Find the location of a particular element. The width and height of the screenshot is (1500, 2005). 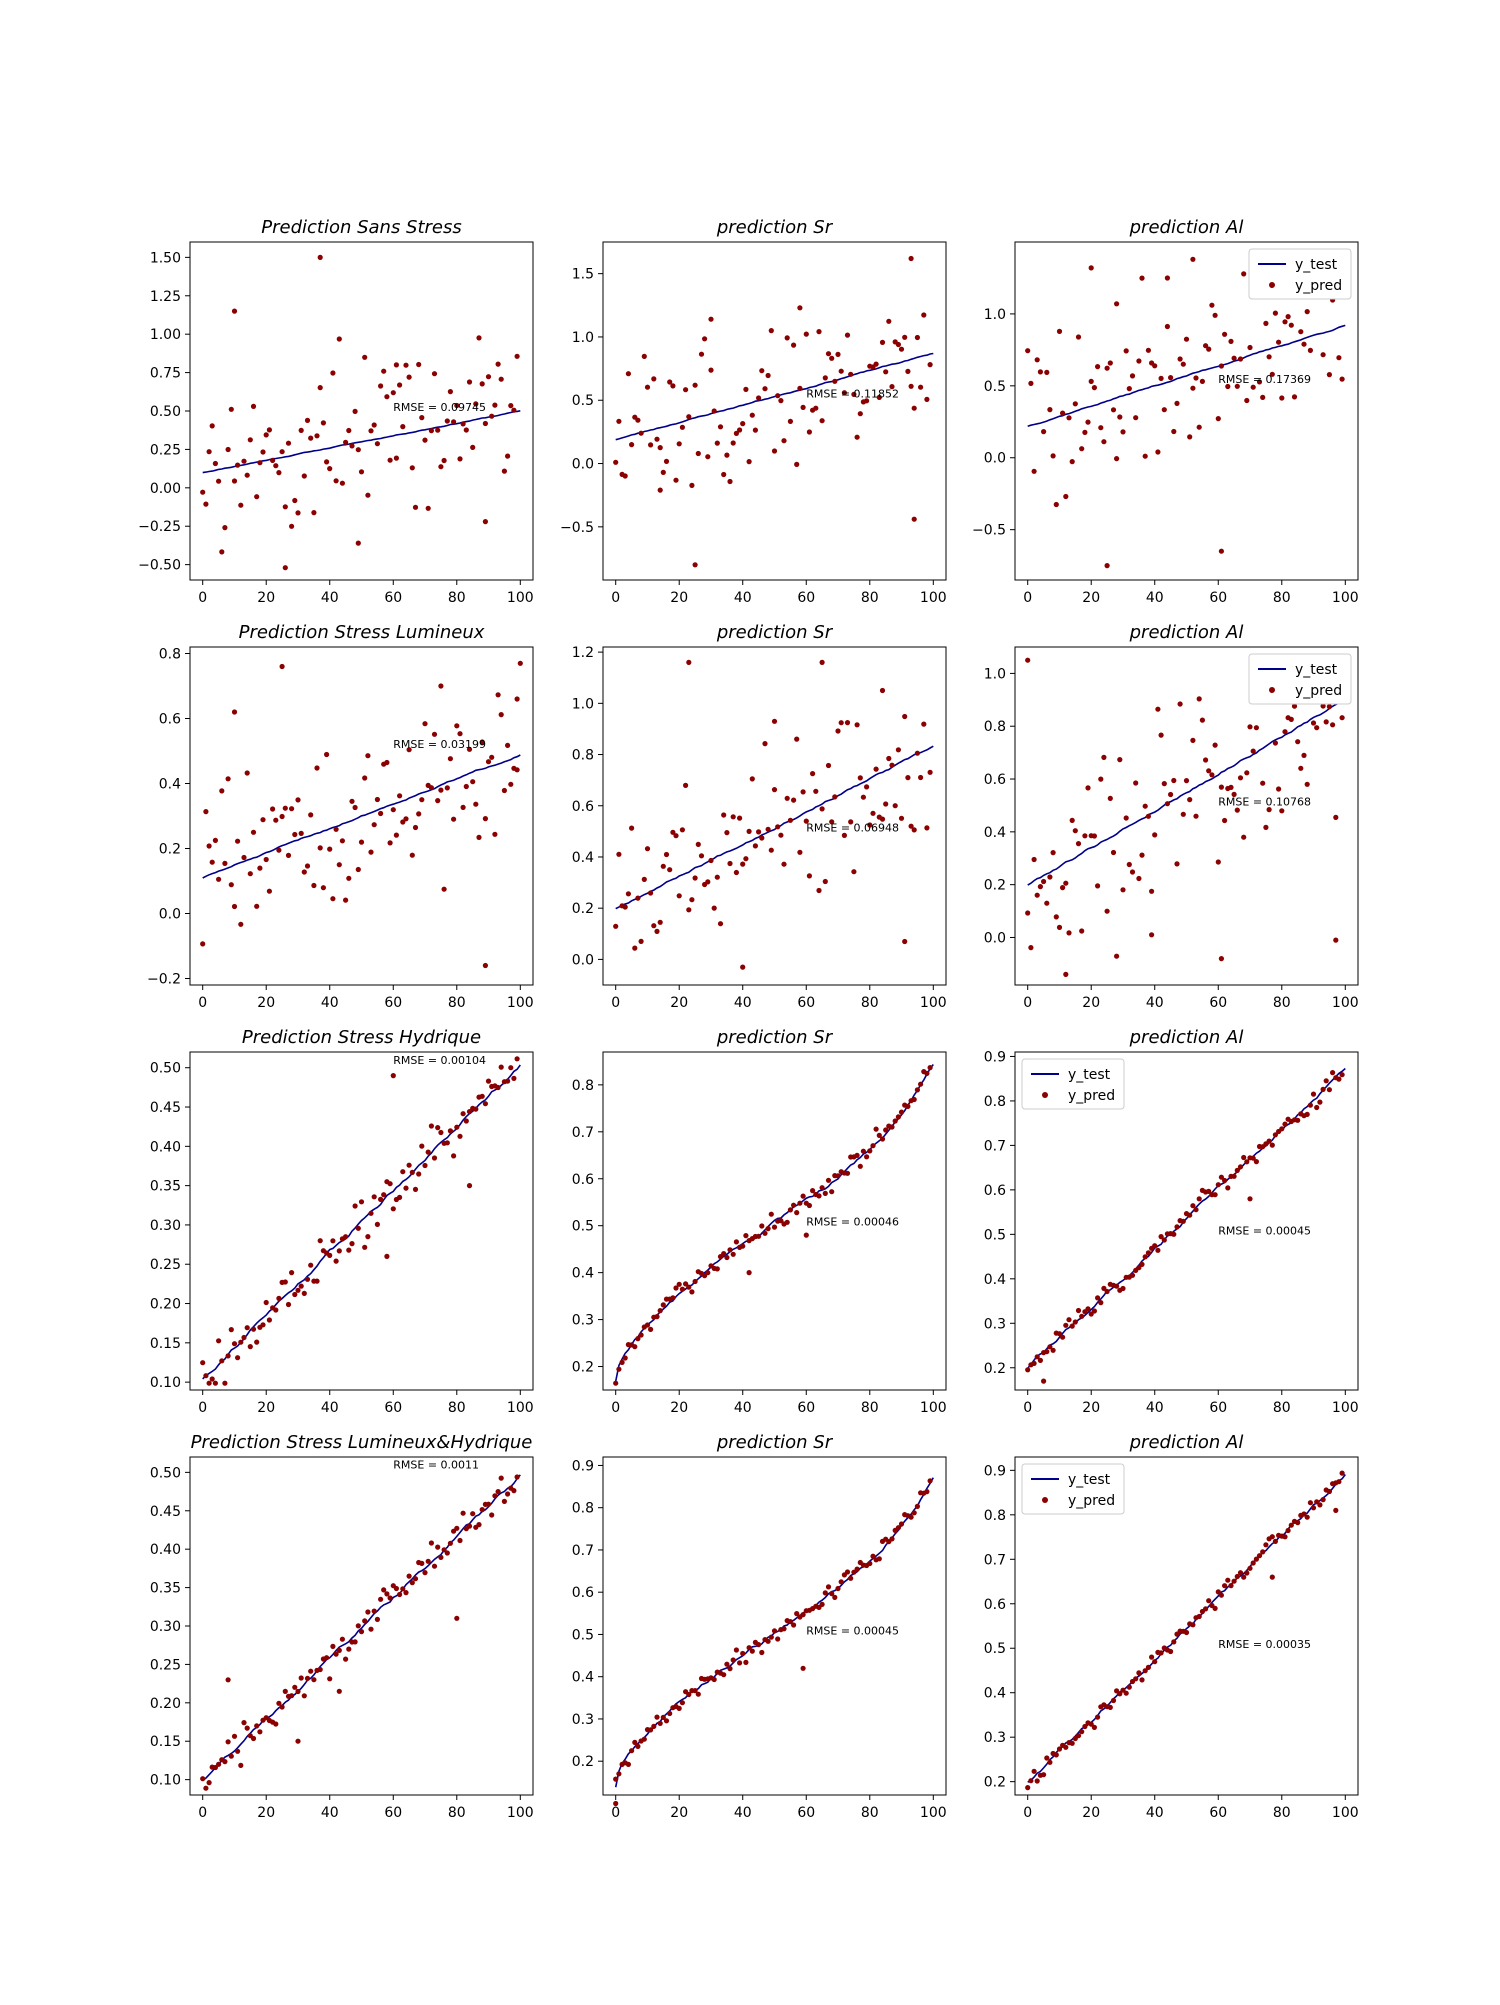

x-tick-label: 20 is located at coordinates (266, 1813).